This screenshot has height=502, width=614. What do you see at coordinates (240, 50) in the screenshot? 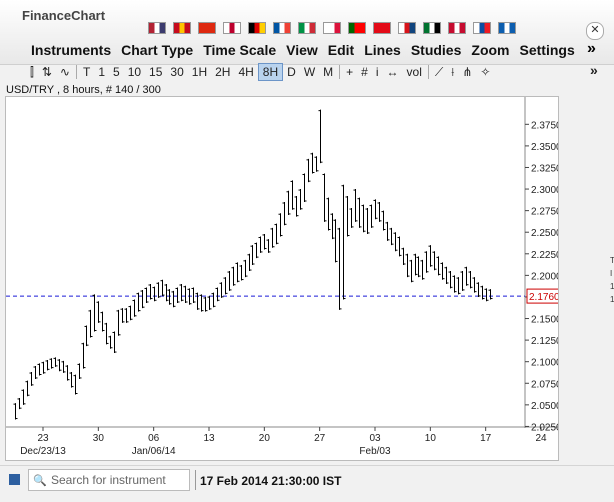
I see `menu-time-scale: Time Scale` at bounding box center [240, 50].